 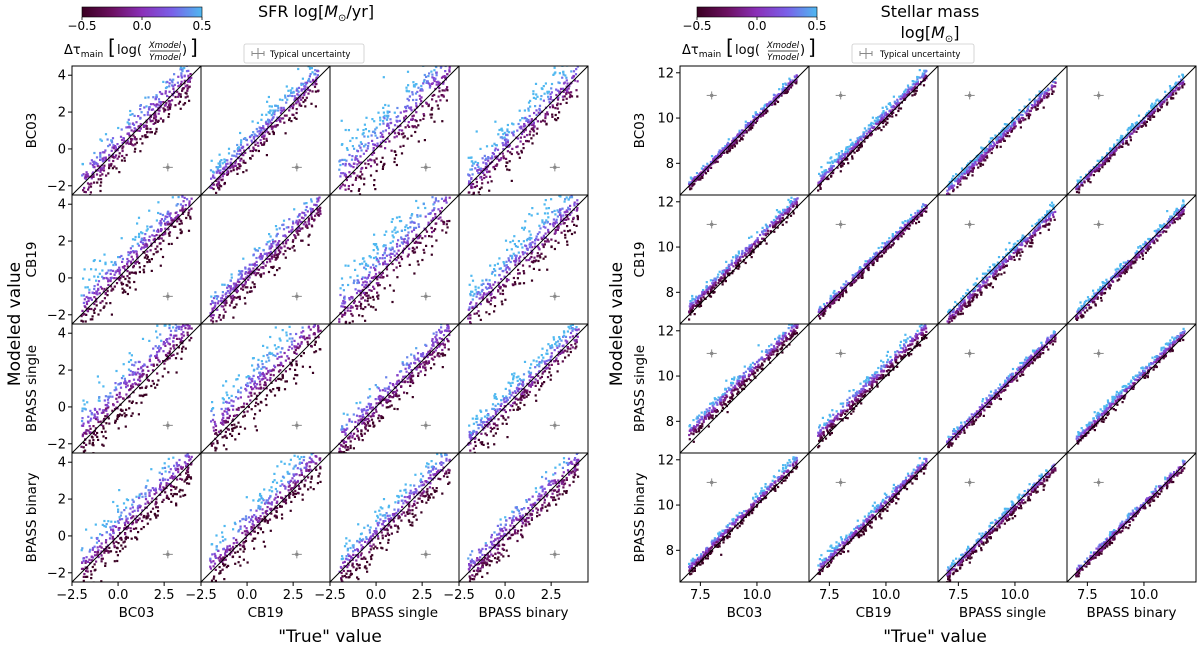 I want to click on y-tick-label: 4, so click(x=62, y=76).